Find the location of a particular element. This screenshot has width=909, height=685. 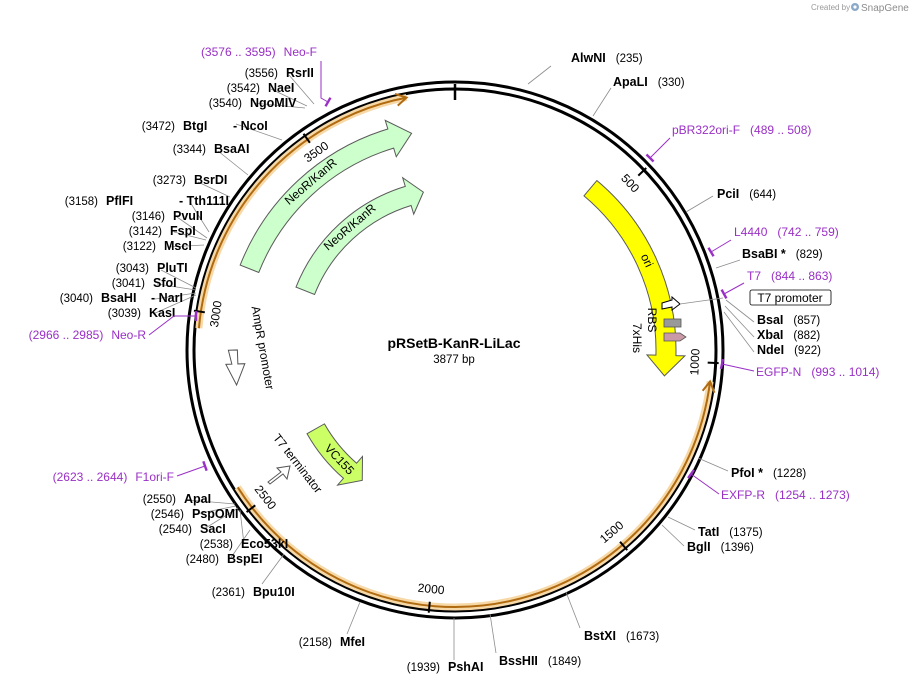

site-bsaai: BsaAI (3344) is located at coordinates (211, 149).